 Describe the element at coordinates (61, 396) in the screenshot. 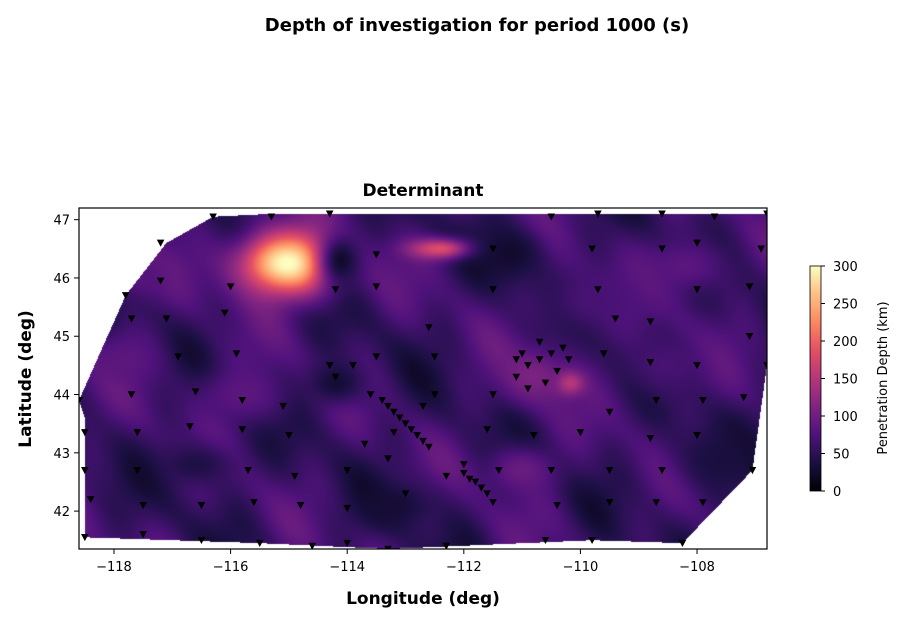

I see `y-tick-label: 44` at that location.